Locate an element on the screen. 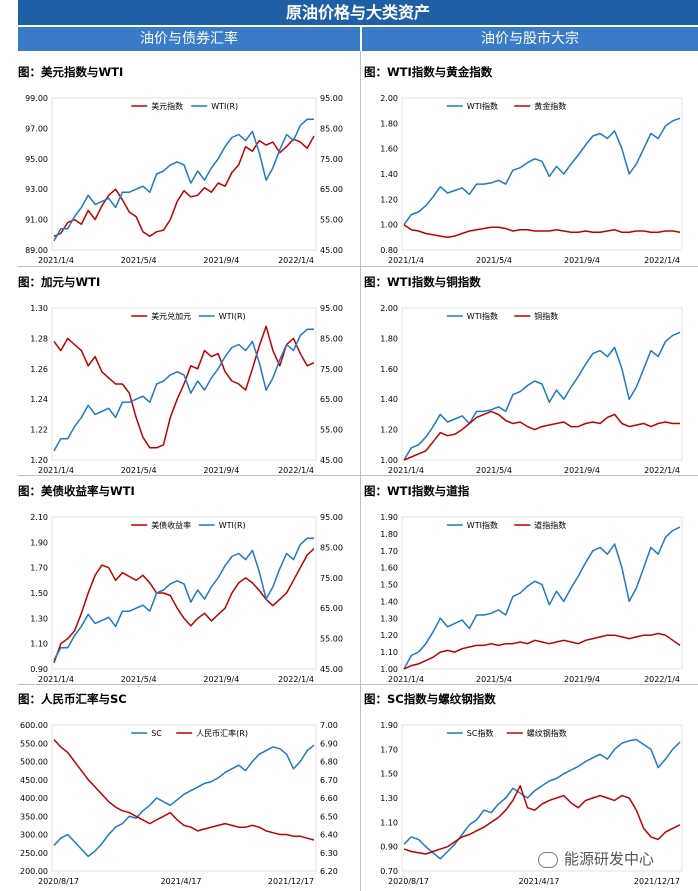  x-tick-label: 2021/4/17 is located at coordinates (180, 881).